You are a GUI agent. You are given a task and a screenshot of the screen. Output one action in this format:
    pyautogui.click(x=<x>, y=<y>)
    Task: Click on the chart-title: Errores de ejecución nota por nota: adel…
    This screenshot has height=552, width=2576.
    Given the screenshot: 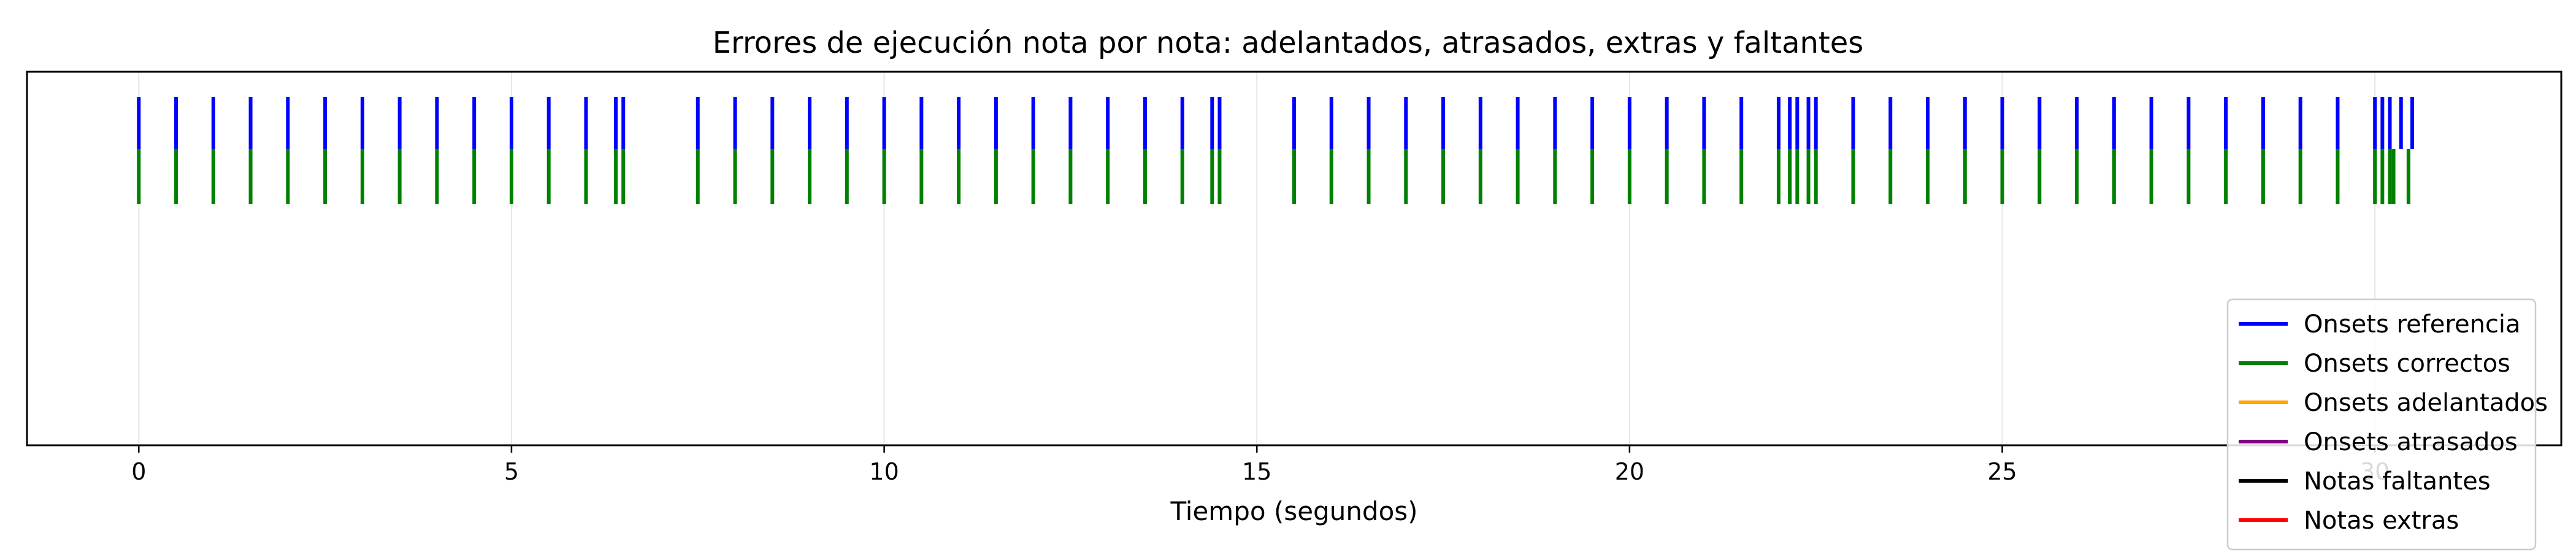 What is the action you would take?
    pyautogui.click(x=1288, y=43)
    